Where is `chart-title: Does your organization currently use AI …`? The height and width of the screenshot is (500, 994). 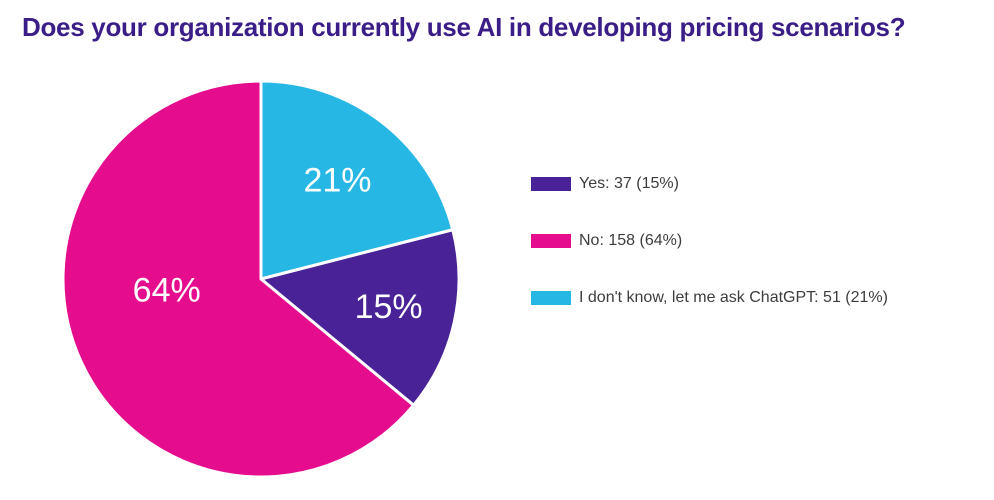 chart-title: Does your organization currently use AI … is located at coordinates (464, 27).